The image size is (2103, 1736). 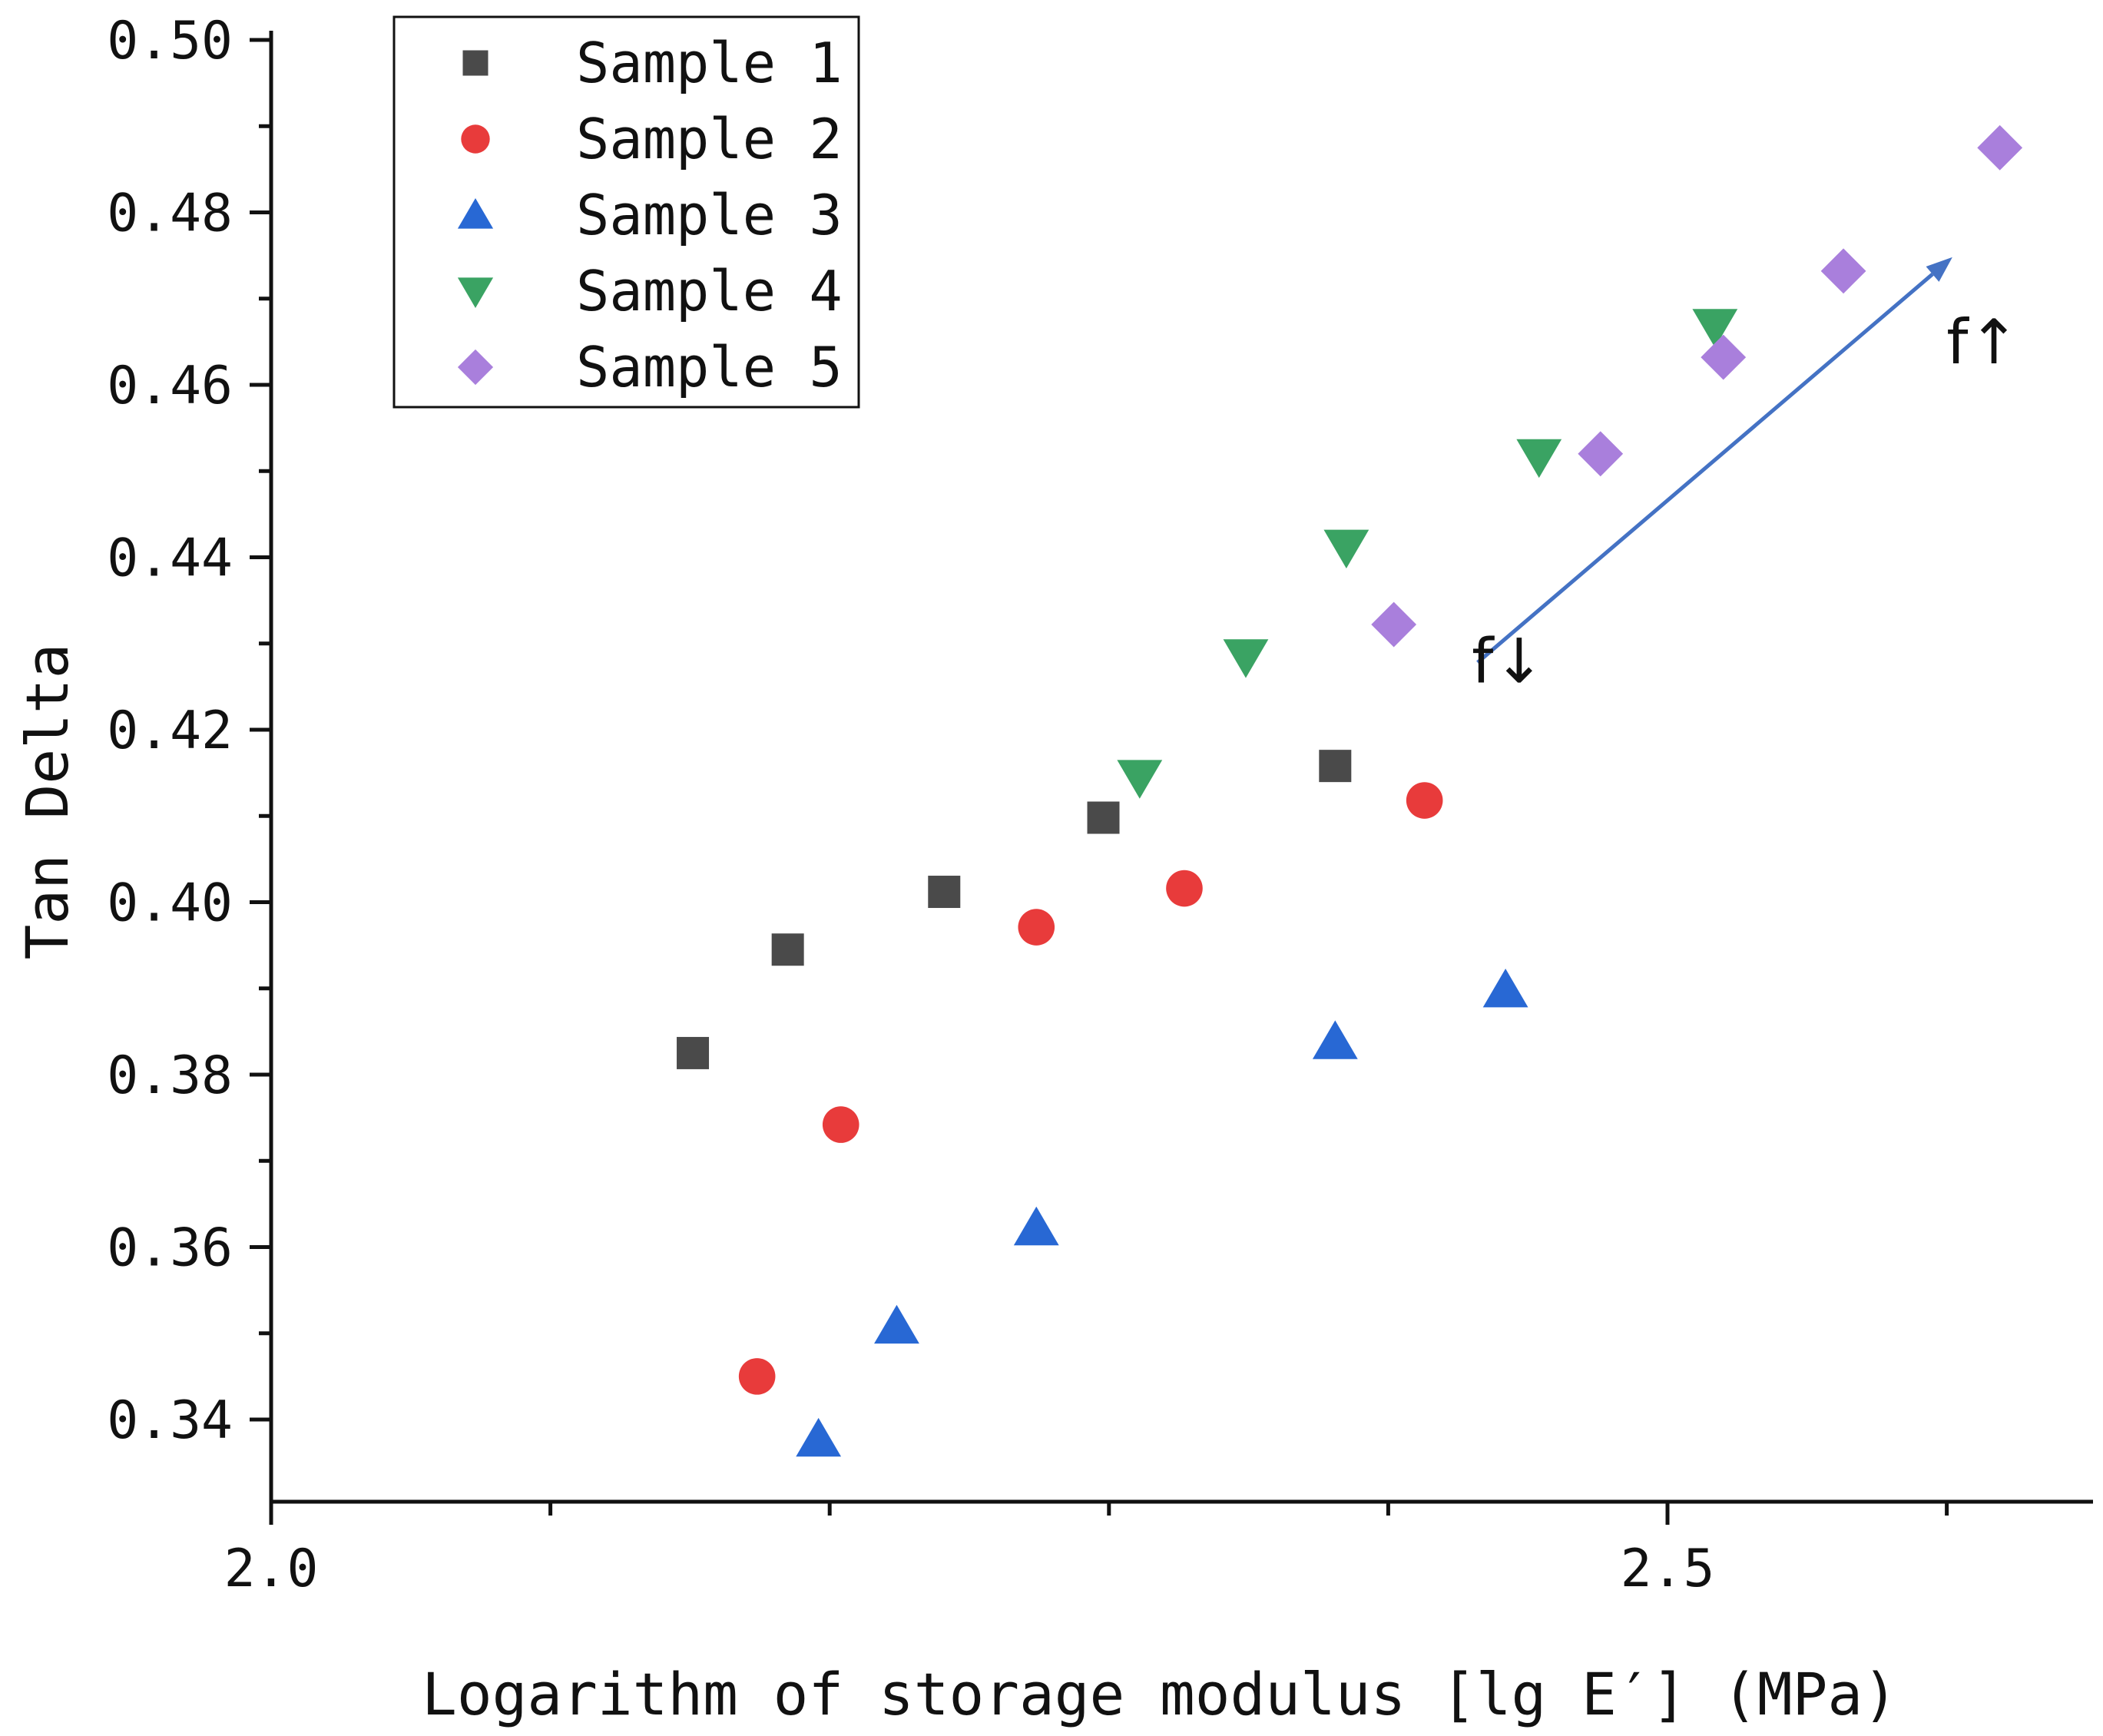 What do you see at coordinates (170, 731) in the screenshot?
I see `y-tick-label: 0.42` at bounding box center [170, 731].